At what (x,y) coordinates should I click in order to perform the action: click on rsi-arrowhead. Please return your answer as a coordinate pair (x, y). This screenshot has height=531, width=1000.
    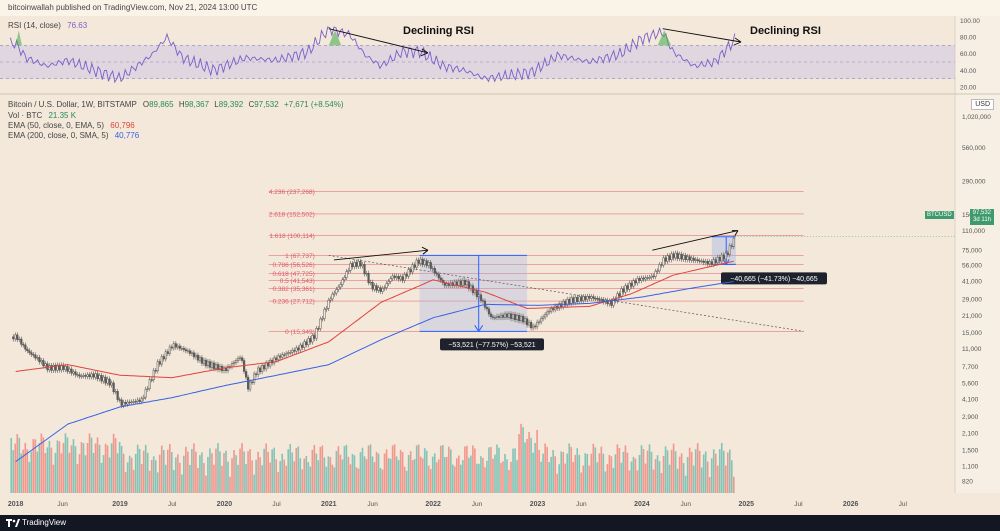
    Looking at the image, I should click on (424, 52).